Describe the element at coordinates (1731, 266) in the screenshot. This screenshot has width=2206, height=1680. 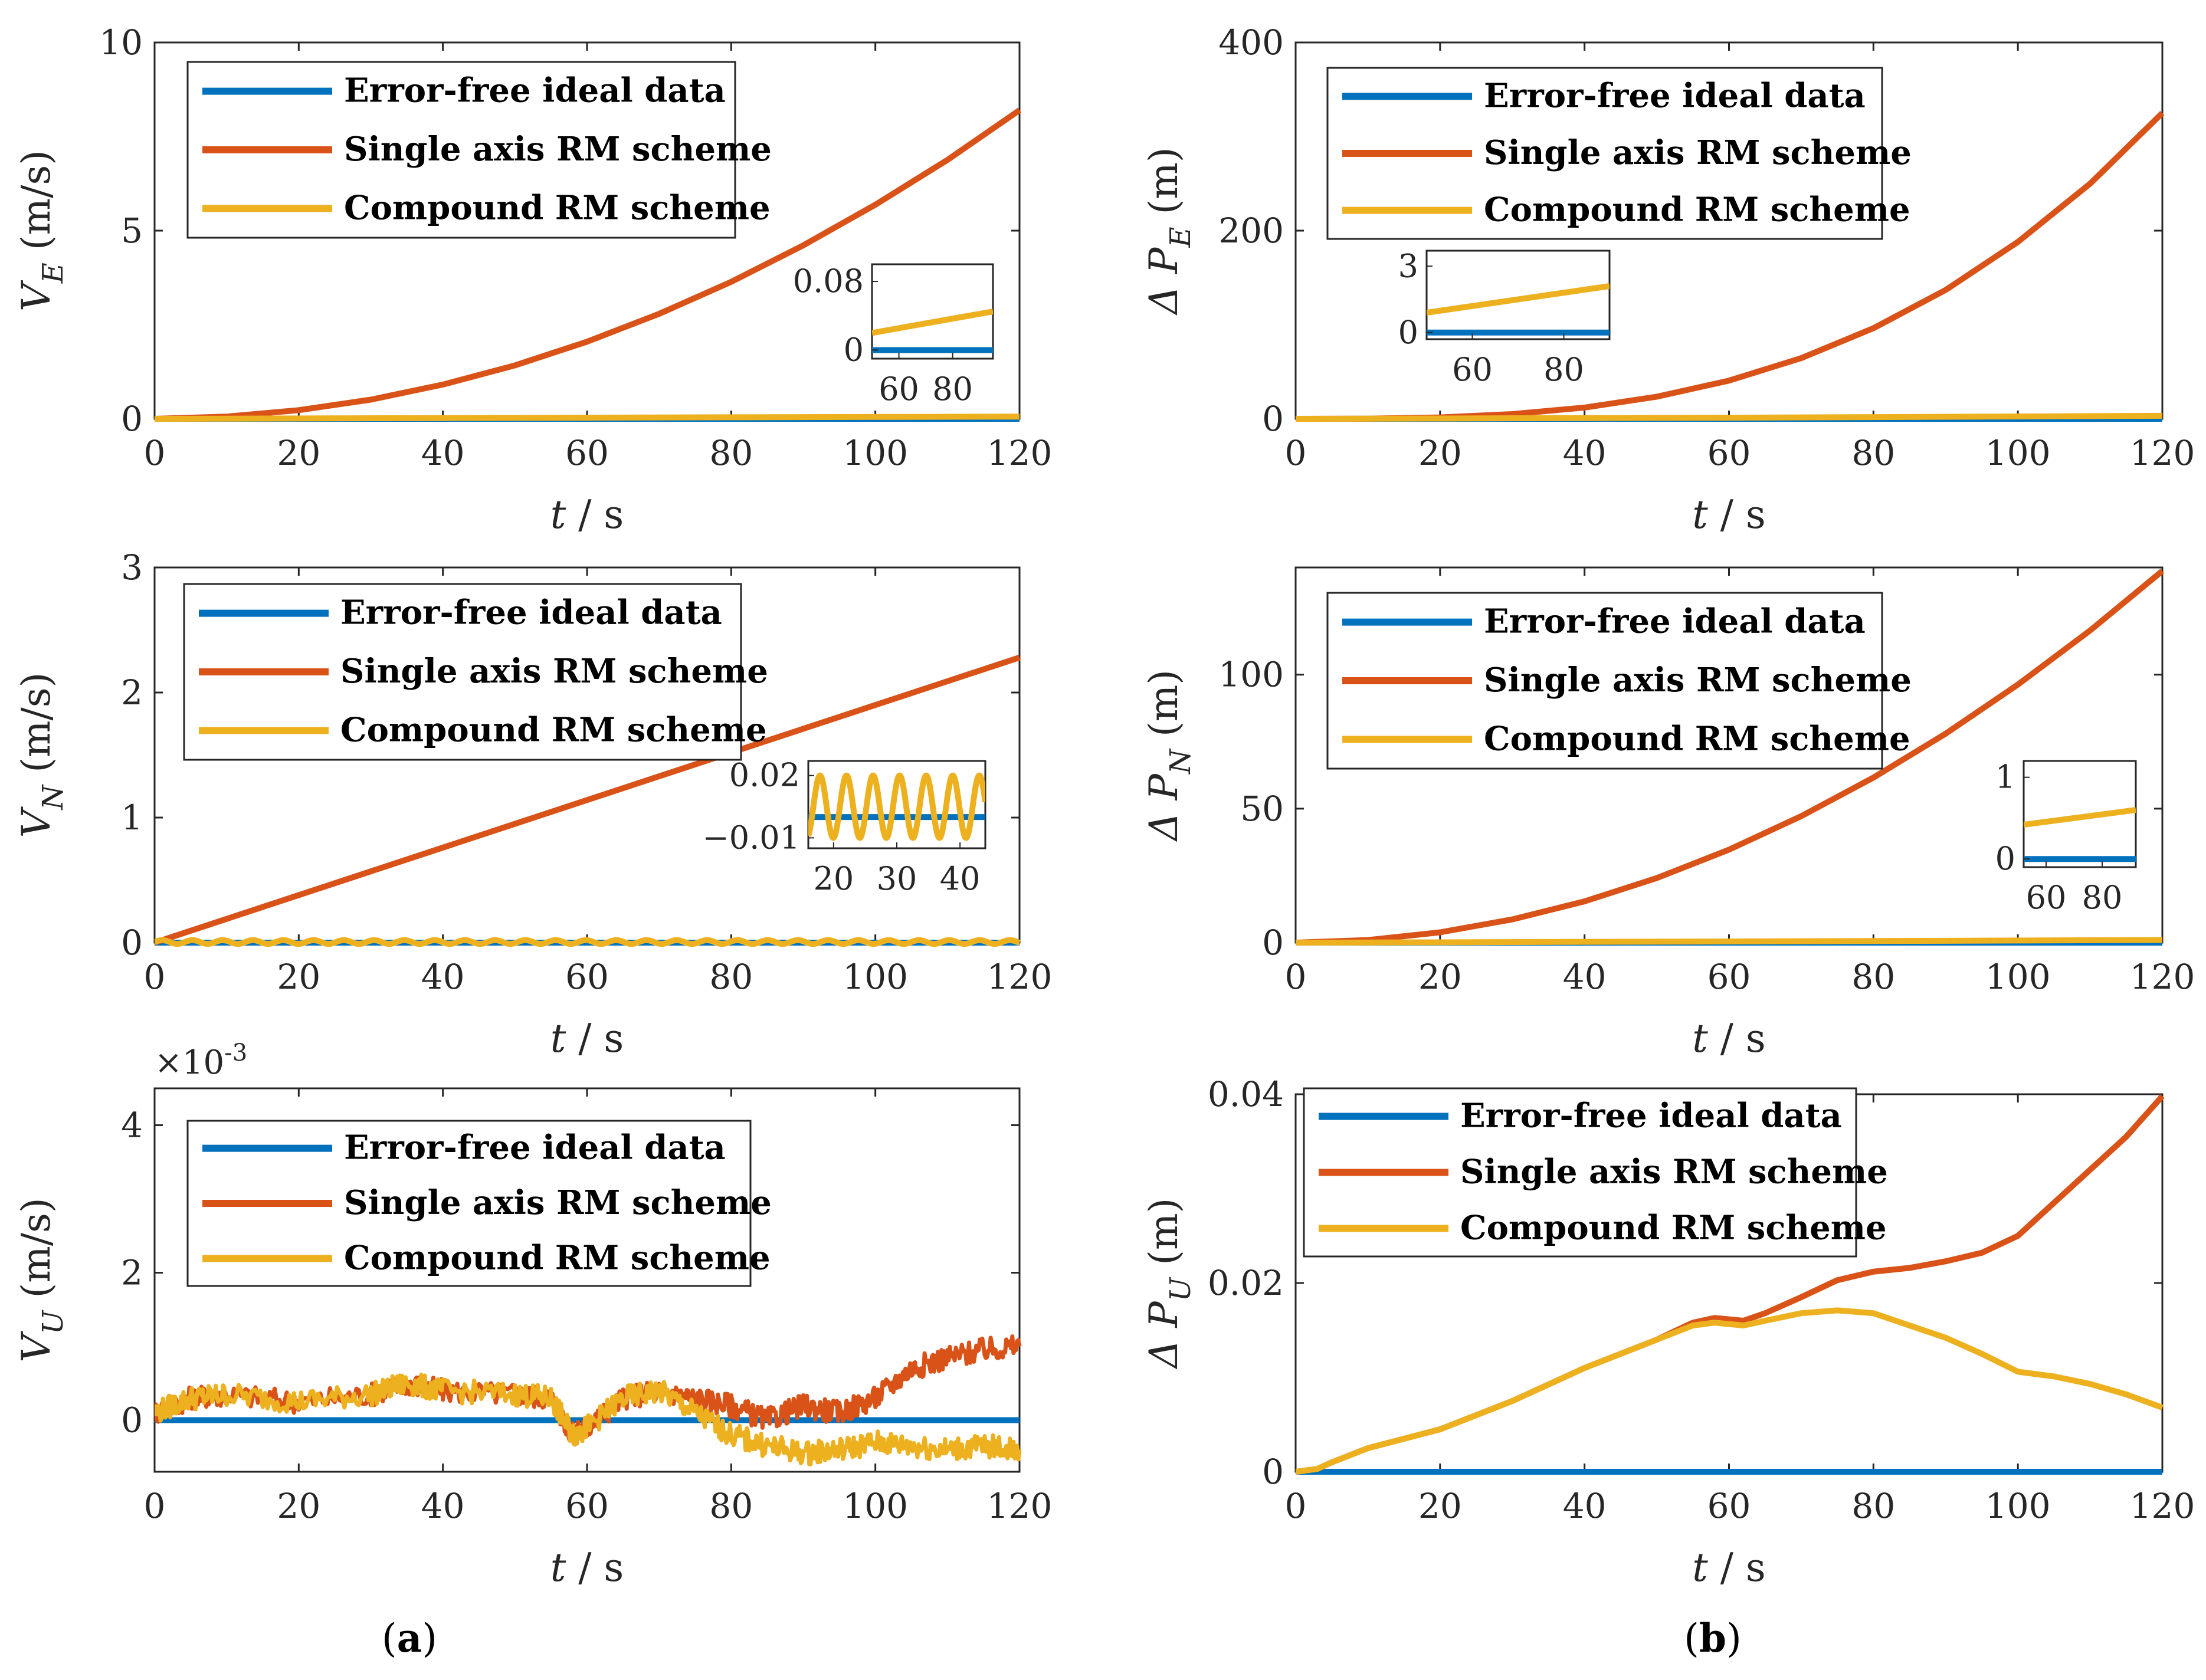
I see `series-group-PE` at that location.